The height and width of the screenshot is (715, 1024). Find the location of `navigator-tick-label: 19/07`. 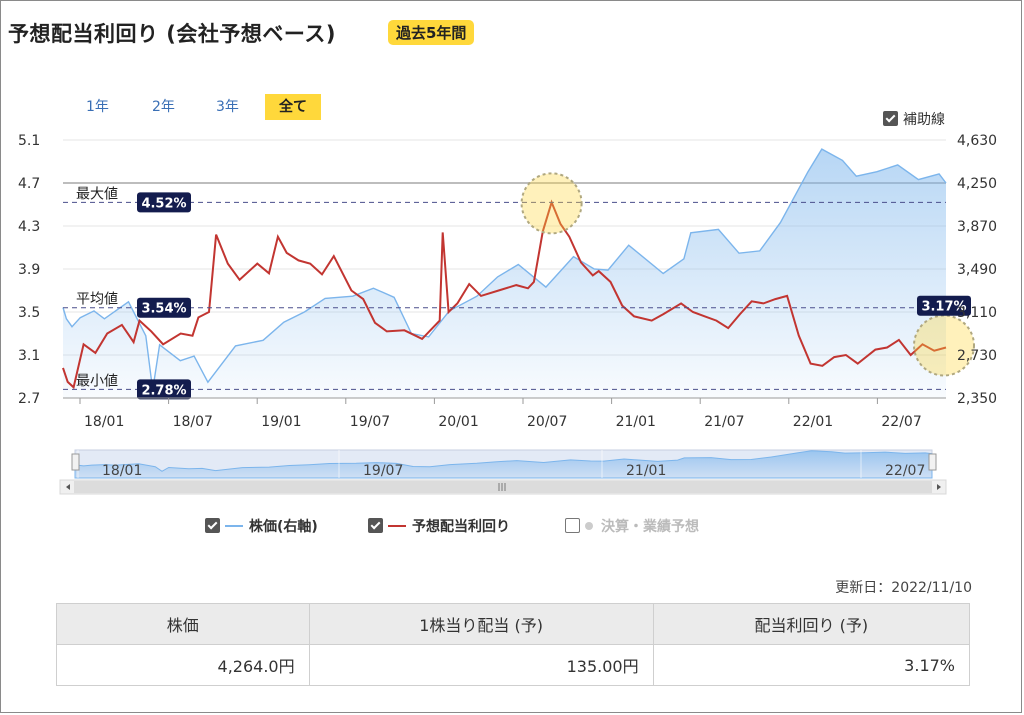

navigator-tick-label: 19/07 is located at coordinates (383, 471).